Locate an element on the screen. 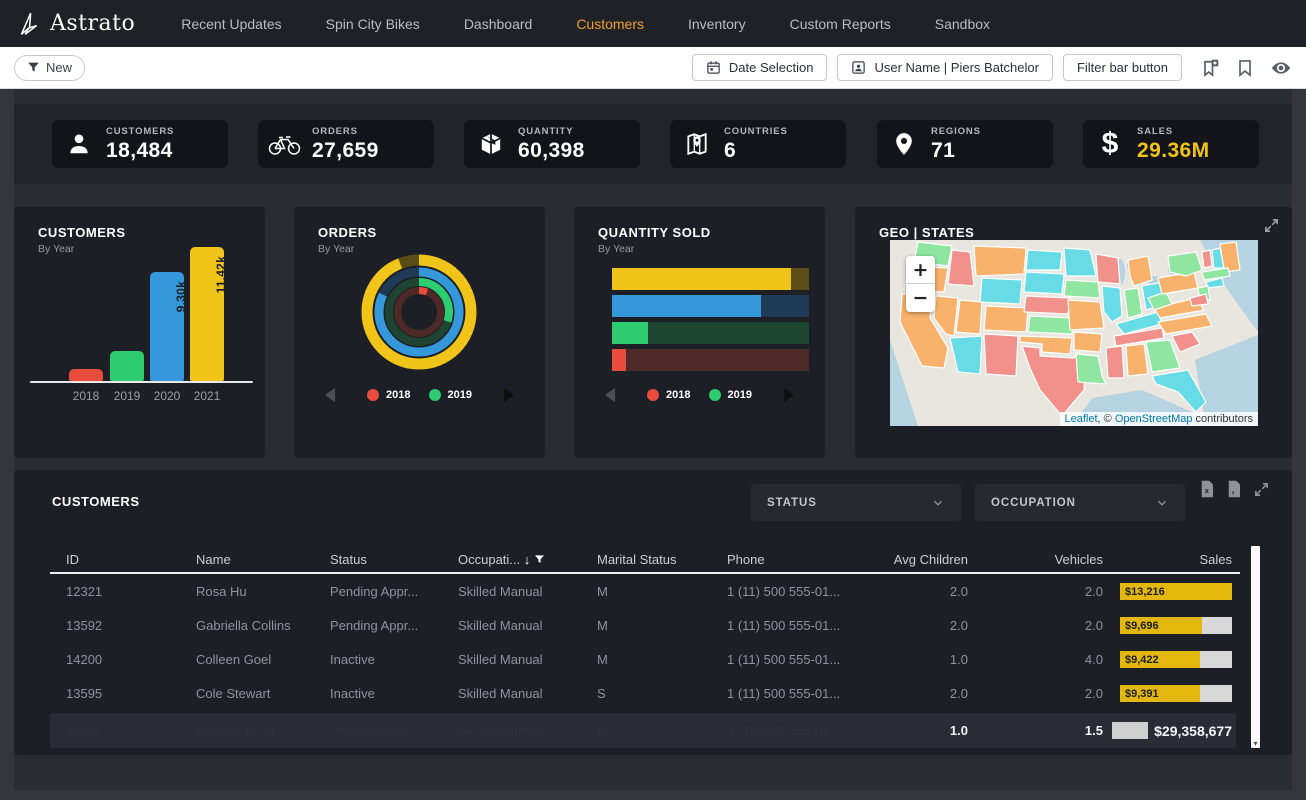  hbar-2021 is located at coordinates (710, 279).